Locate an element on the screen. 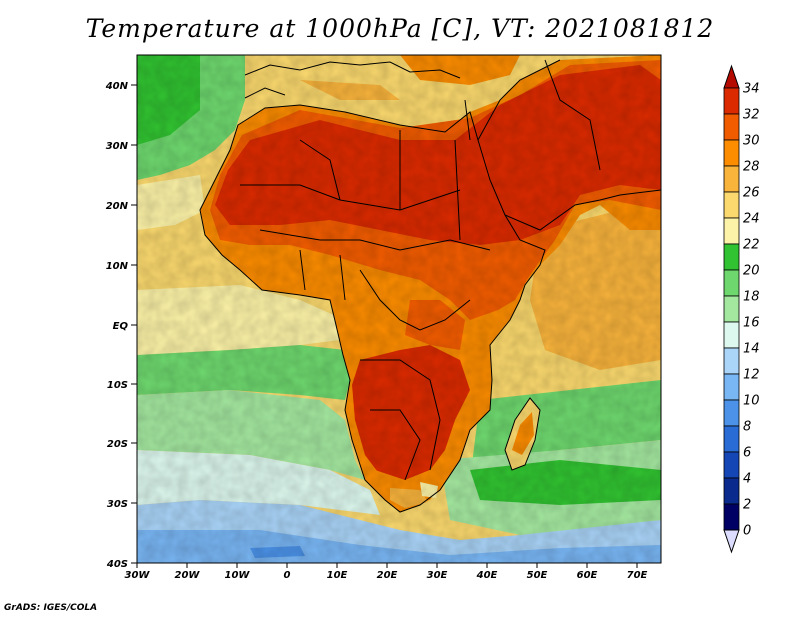 The image size is (800, 618). colorbar-label: 12 is located at coordinates (751, 375).